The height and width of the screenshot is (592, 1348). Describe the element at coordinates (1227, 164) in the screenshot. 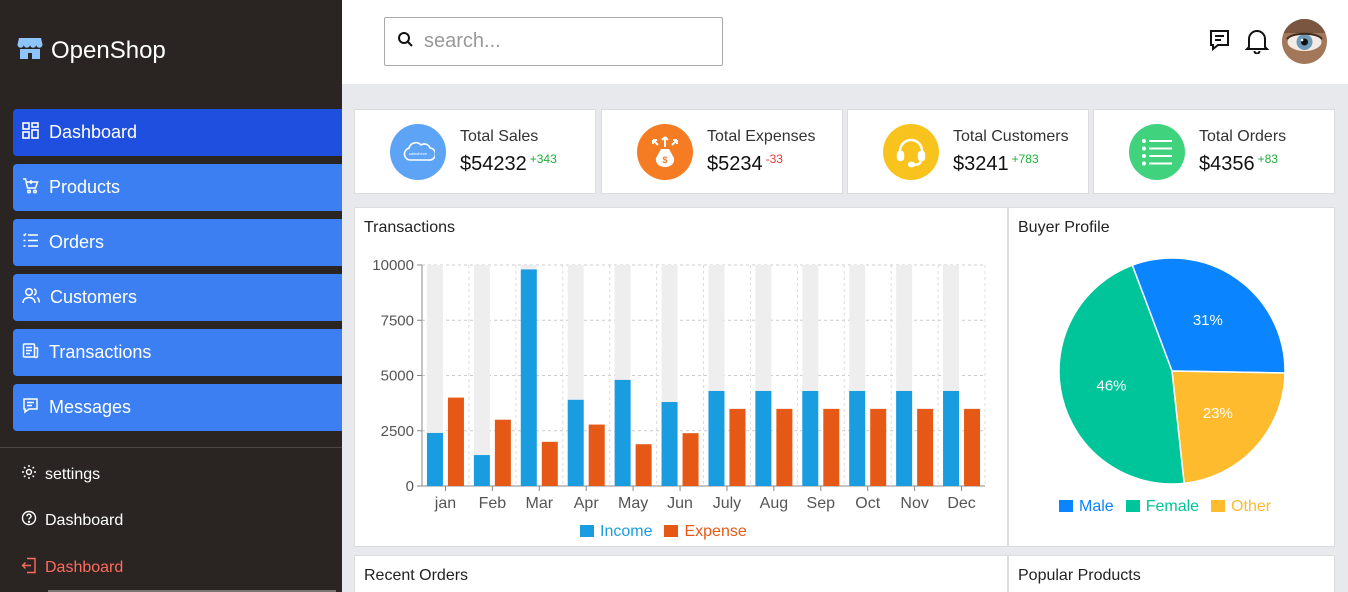

I see `stat-amount: $4356` at that location.